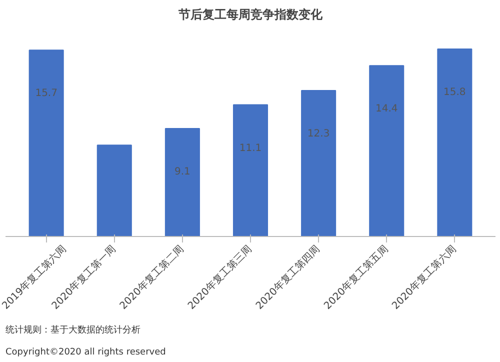 The height and width of the screenshot is (362, 500). What do you see at coordinates (86, 353) in the screenshot?
I see `text: Copyright©2020 all rights reserved` at bounding box center [86, 353].